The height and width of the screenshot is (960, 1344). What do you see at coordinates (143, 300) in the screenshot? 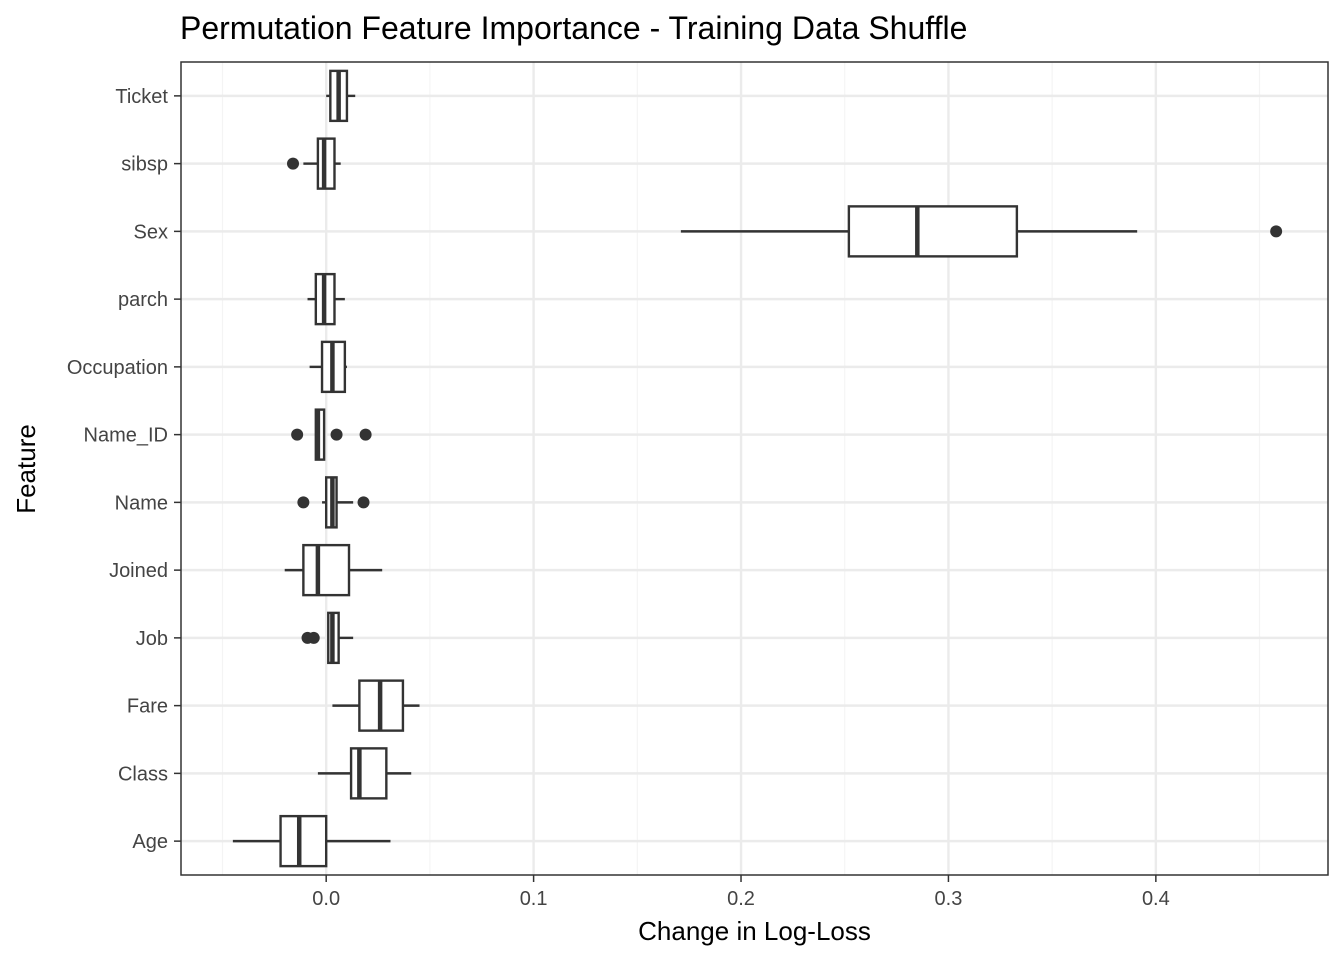
I see `y-tick-label: parch` at bounding box center [143, 300].